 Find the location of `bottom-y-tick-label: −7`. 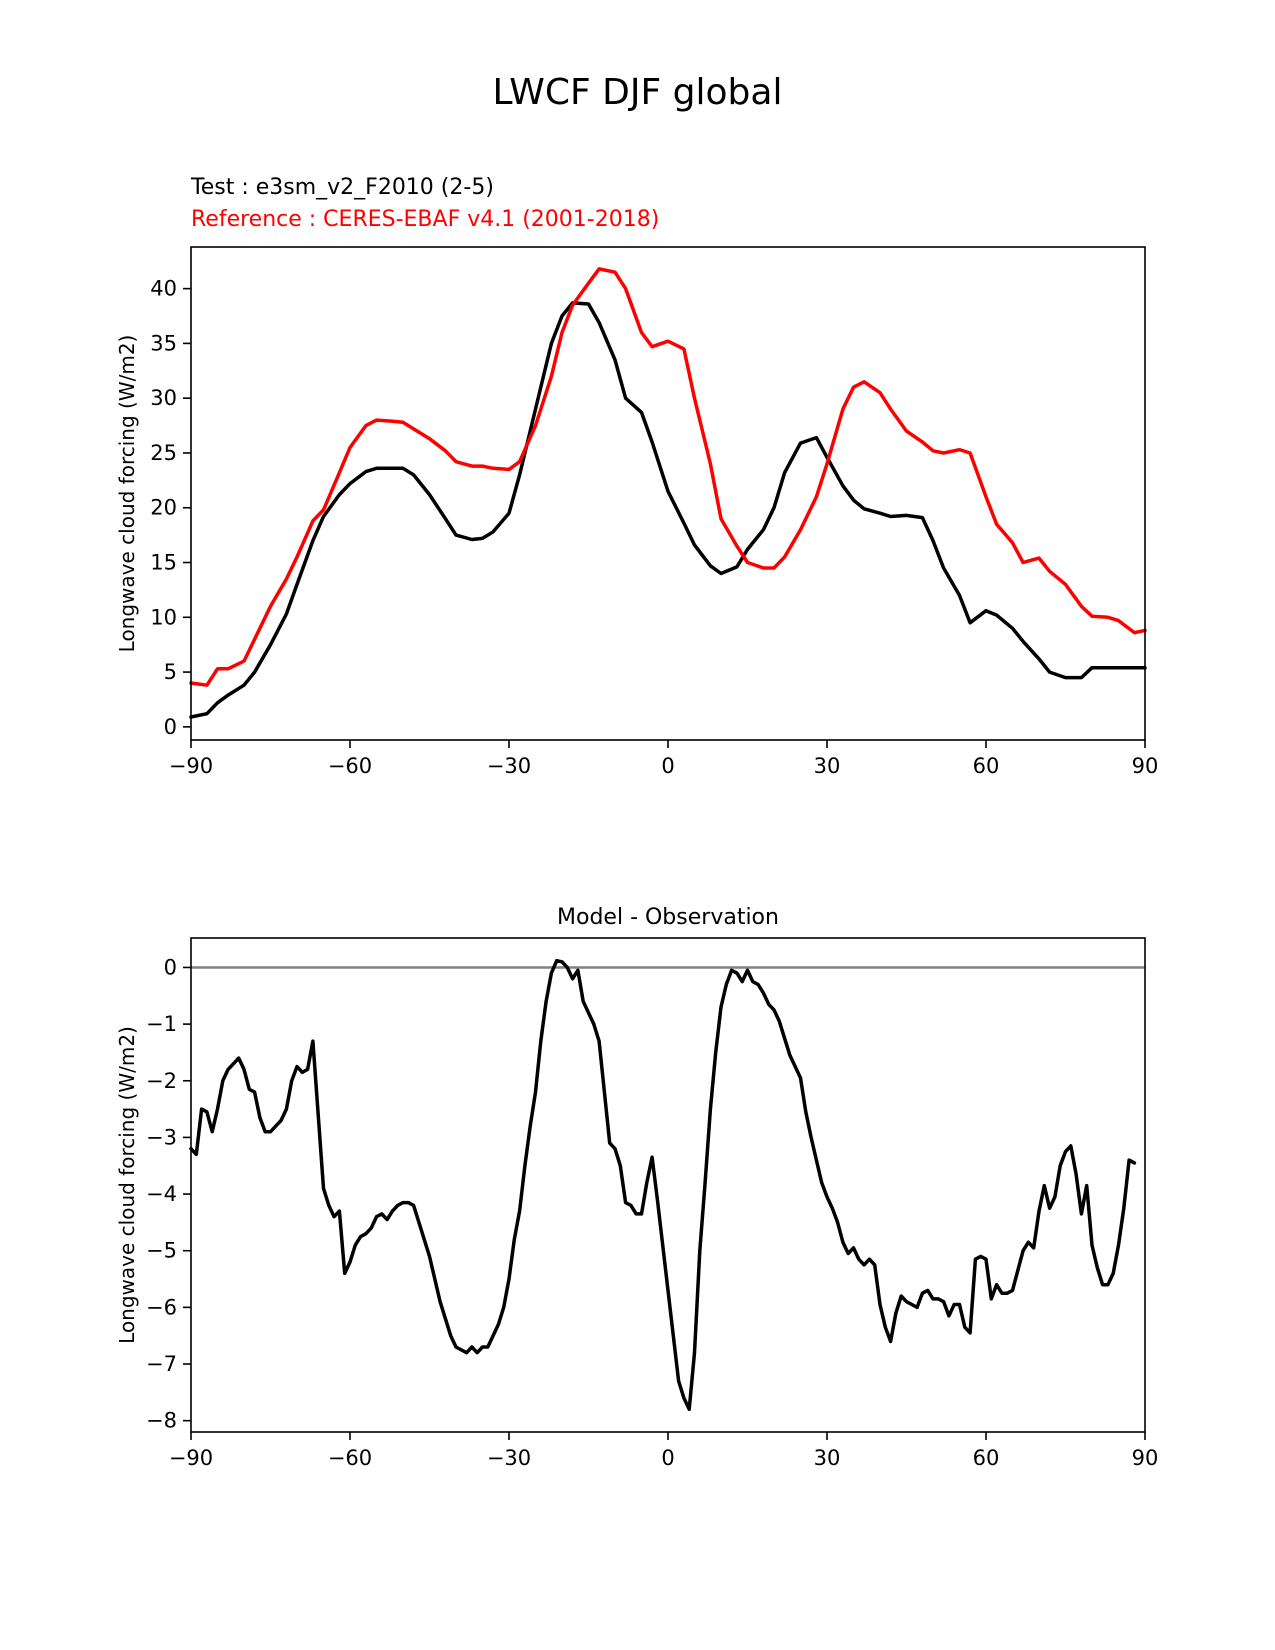

bottom-y-tick-label: −7 is located at coordinates (161, 1364).